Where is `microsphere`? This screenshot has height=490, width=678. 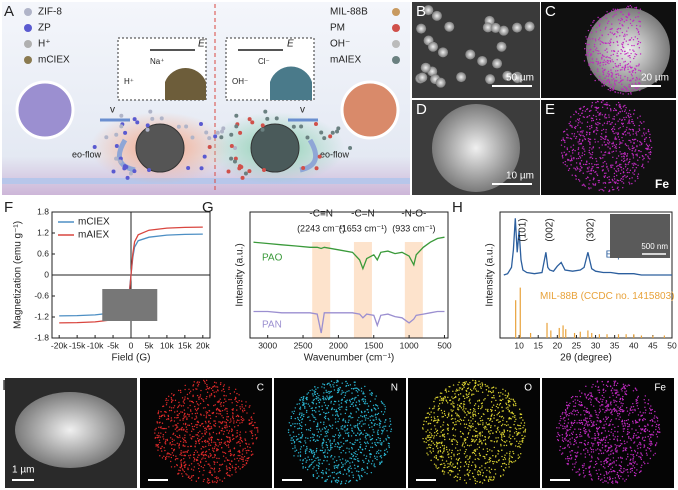 microsphere is located at coordinates (529, 26).